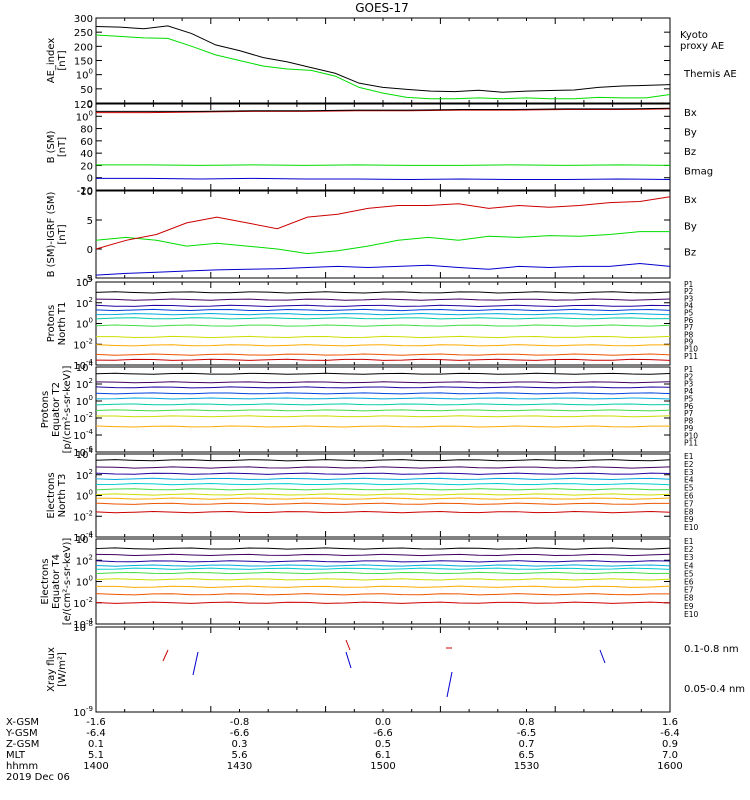 The height and width of the screenshot is (800, 750). I want to click on legend-label: P1, so click(689, 369).